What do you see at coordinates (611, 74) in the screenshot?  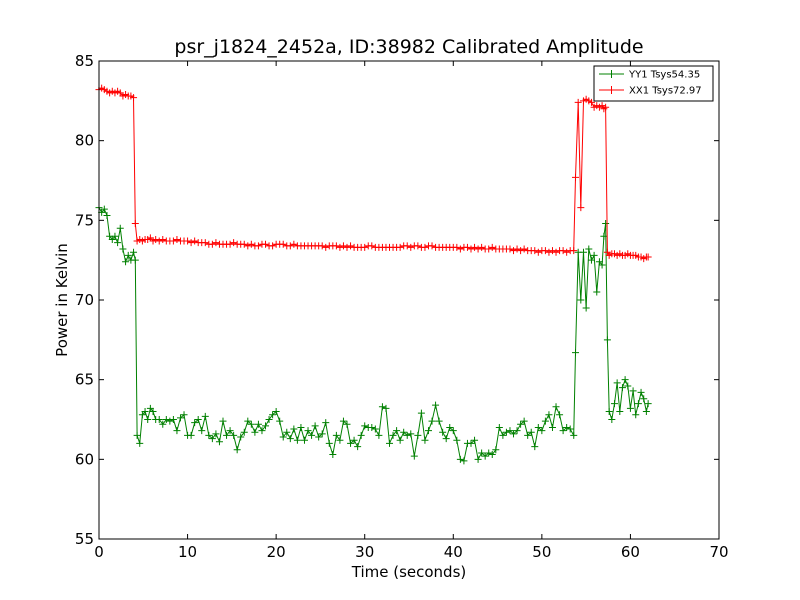 I see `legend-marker-yy1` at bounding box center [611, 74].